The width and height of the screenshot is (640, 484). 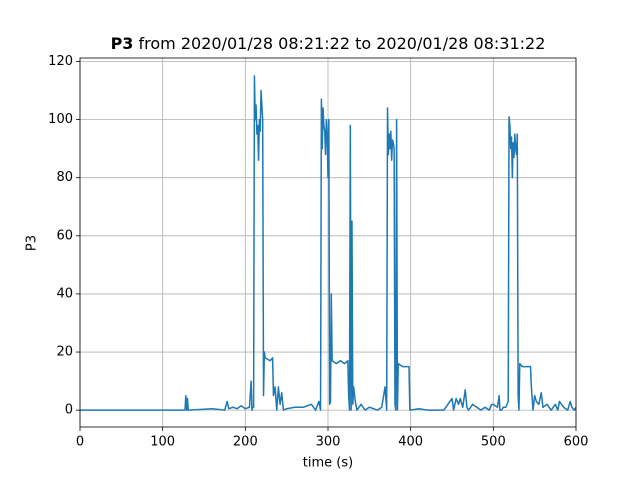 What do you see at coordinates (328, 463) in the screenshot?
I see `x-axis-label: time (s)` at bounding box center [328, 463].